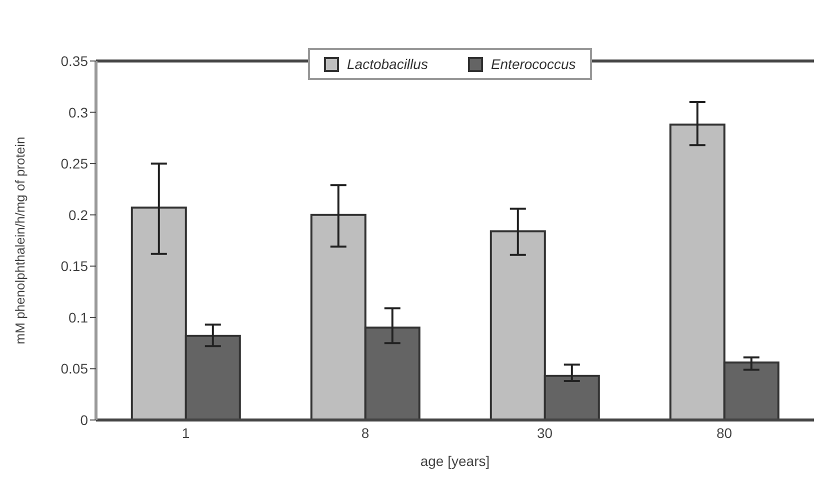  I want to click on x-tick-label: 8, so click(365, 432).